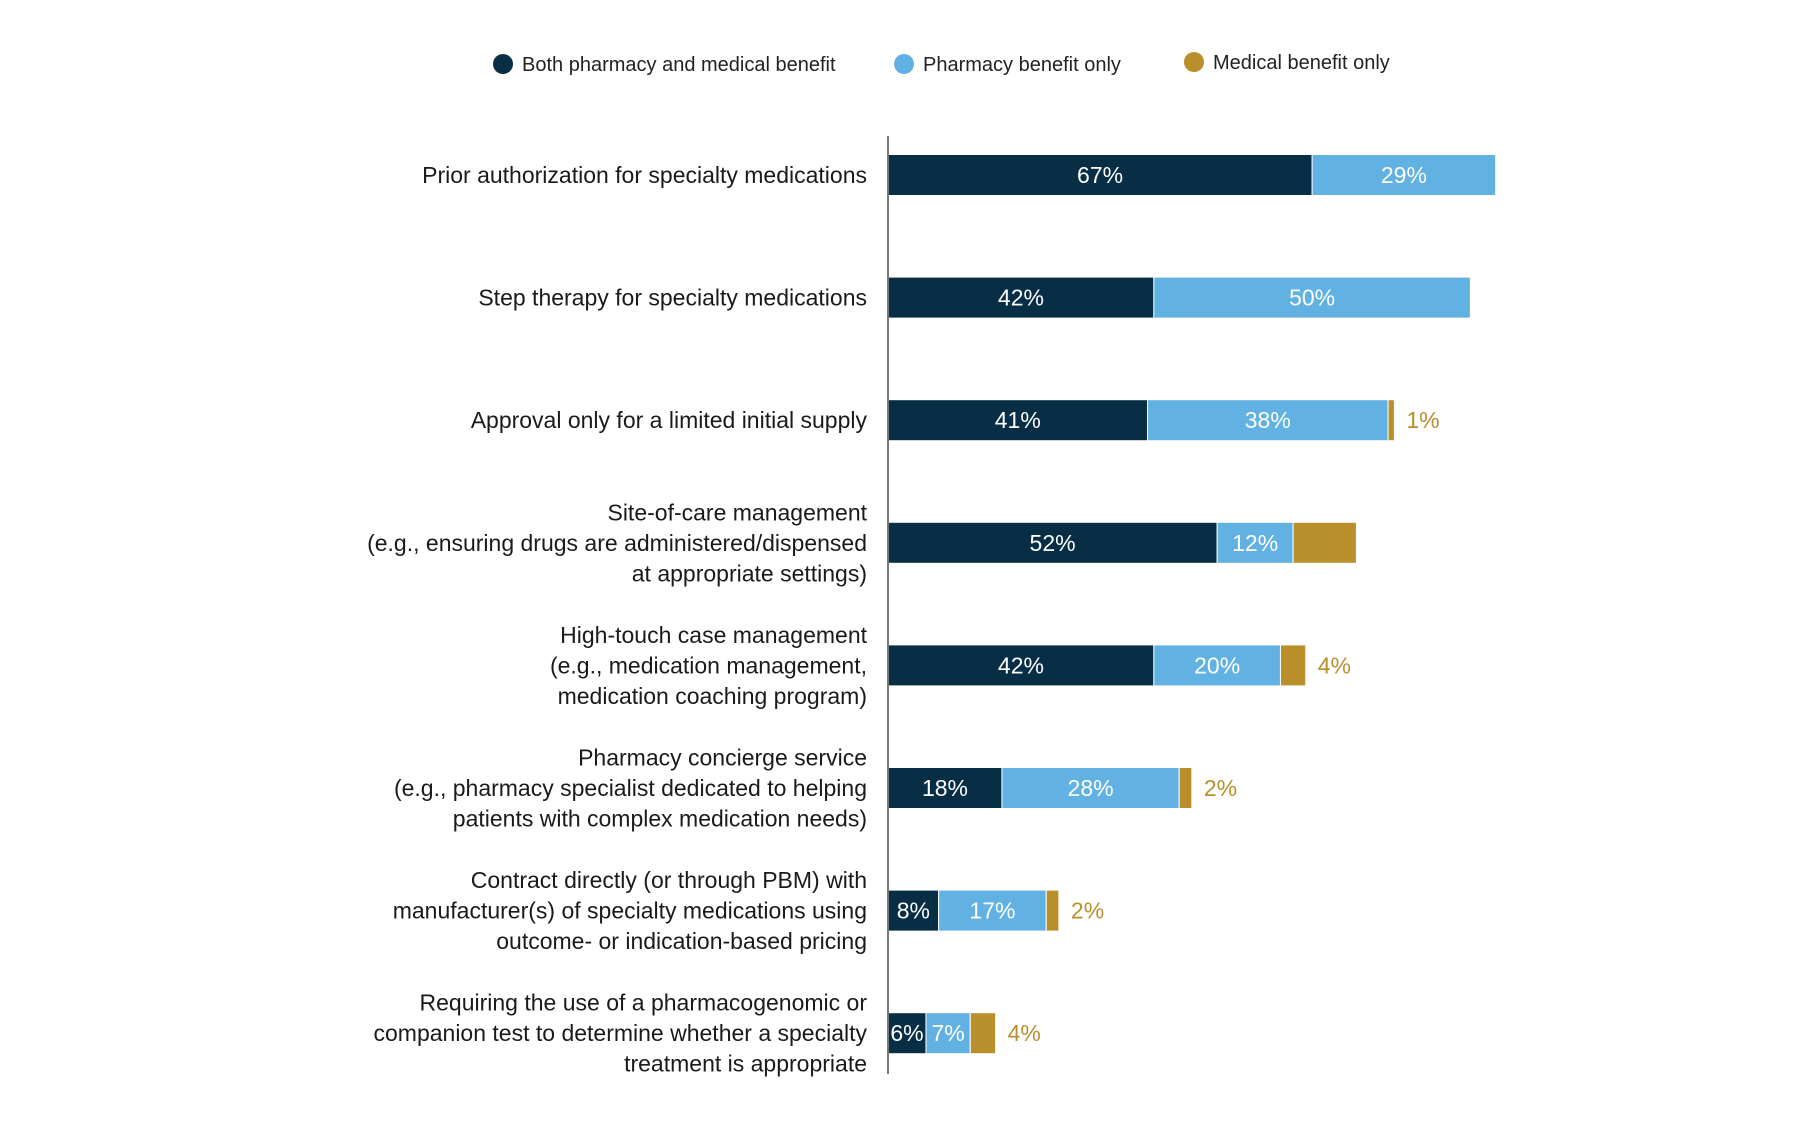  Describe the element at coordinates (1301, 63) in the screenshot. I see `legend-label-3: Medical benefit only` at that location.